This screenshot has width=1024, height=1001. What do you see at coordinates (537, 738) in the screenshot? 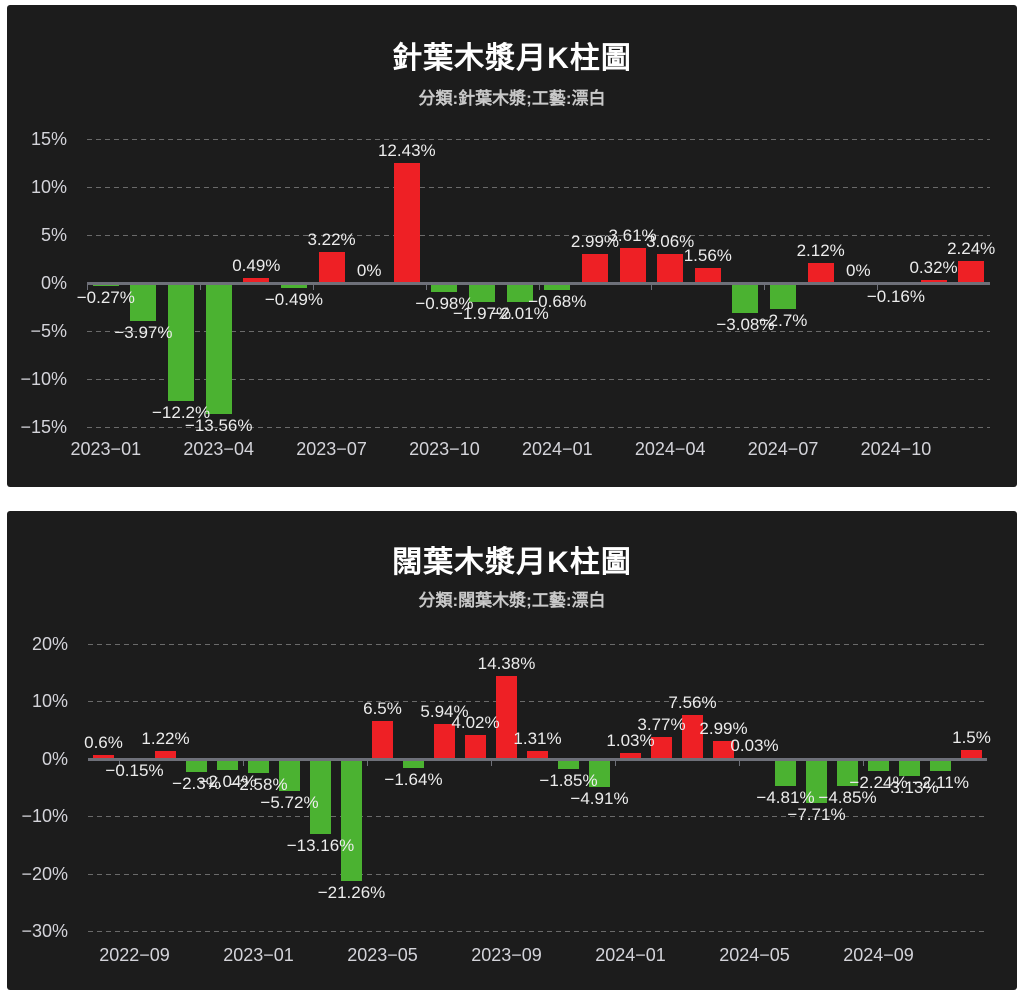
I see `bar-value-label: 1.31%` at bounding box center [537, 738].